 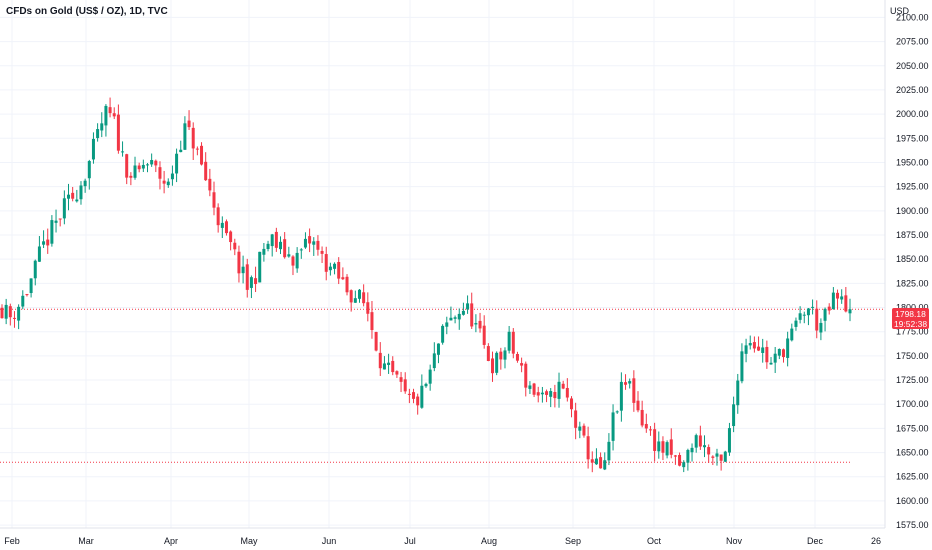 What do you see at coordinates (912, 525) in the screenshot?
I see `price-tick-label: 1575.00` at bounding box center [912, 525].